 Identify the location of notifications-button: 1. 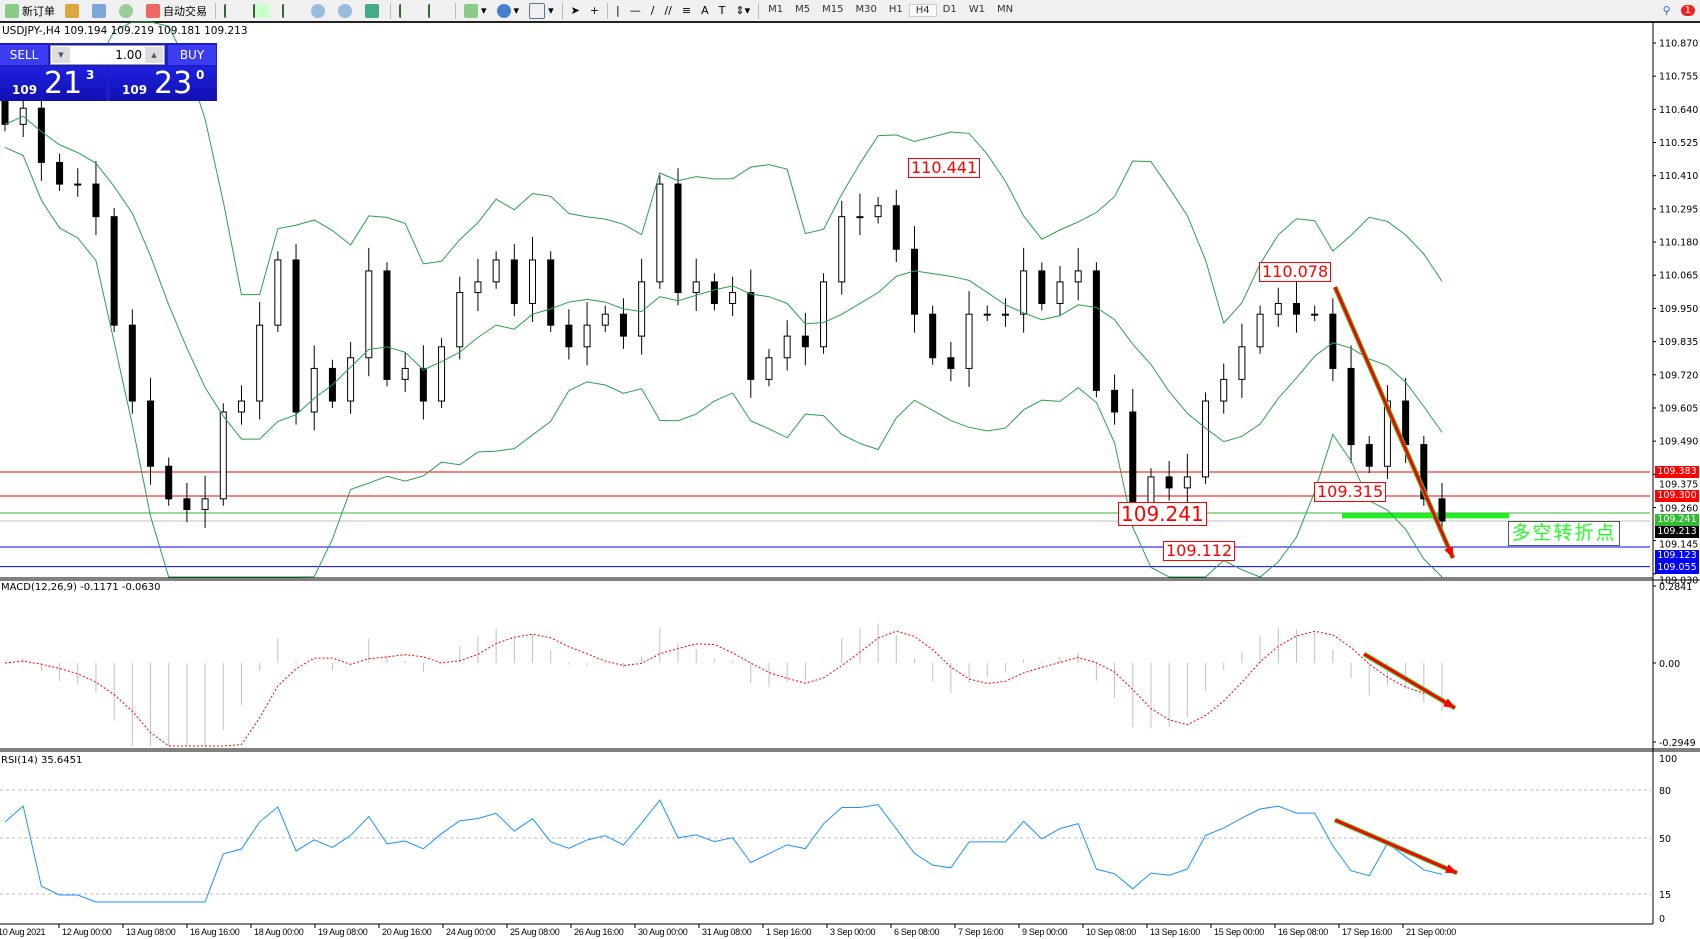
(1688, 11).